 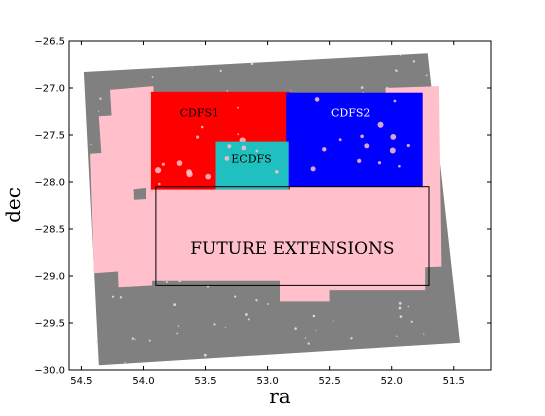 I want to click on x-tick-label: 53.0, so click(x=267, y=381).